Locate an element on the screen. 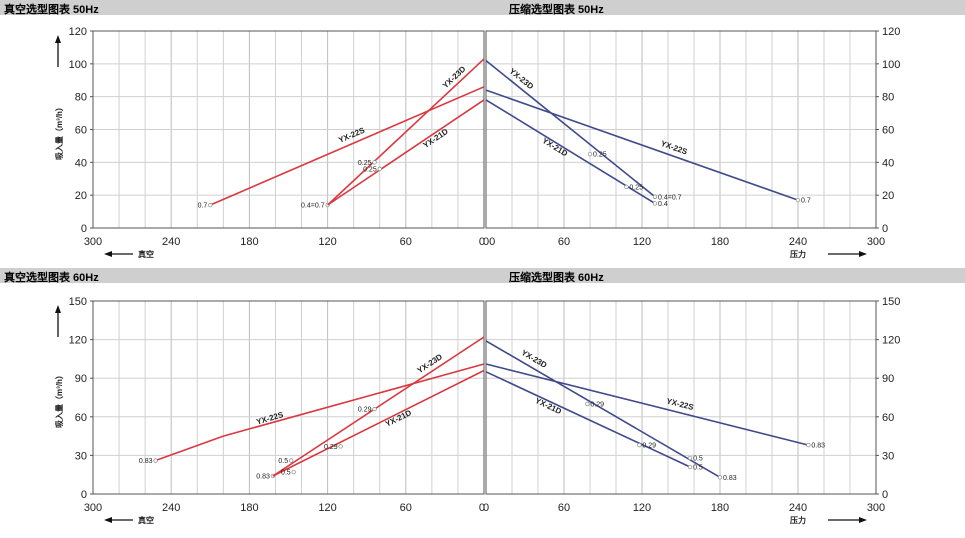 The width and height of the screenshot is (965, 538). chart2-series-yx-23d-point is located at coordinates (291, 460).